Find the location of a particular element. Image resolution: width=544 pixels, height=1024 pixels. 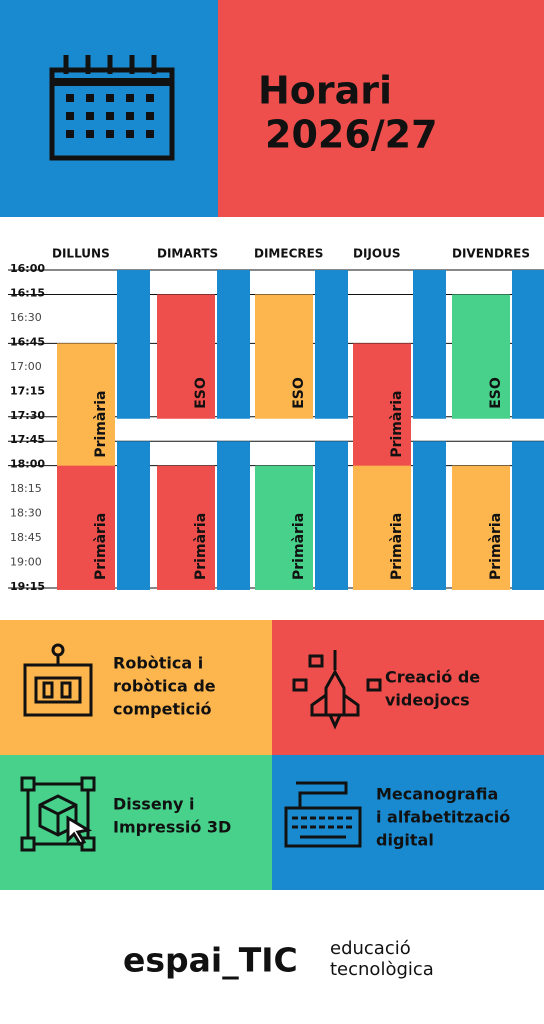

time-label: 17:00 is located at coordinates (26, 366).